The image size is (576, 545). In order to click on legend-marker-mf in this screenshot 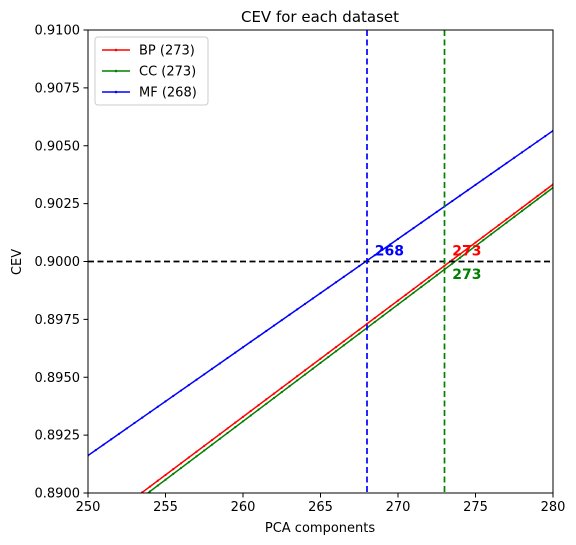, I will do `click(116, 92)`.